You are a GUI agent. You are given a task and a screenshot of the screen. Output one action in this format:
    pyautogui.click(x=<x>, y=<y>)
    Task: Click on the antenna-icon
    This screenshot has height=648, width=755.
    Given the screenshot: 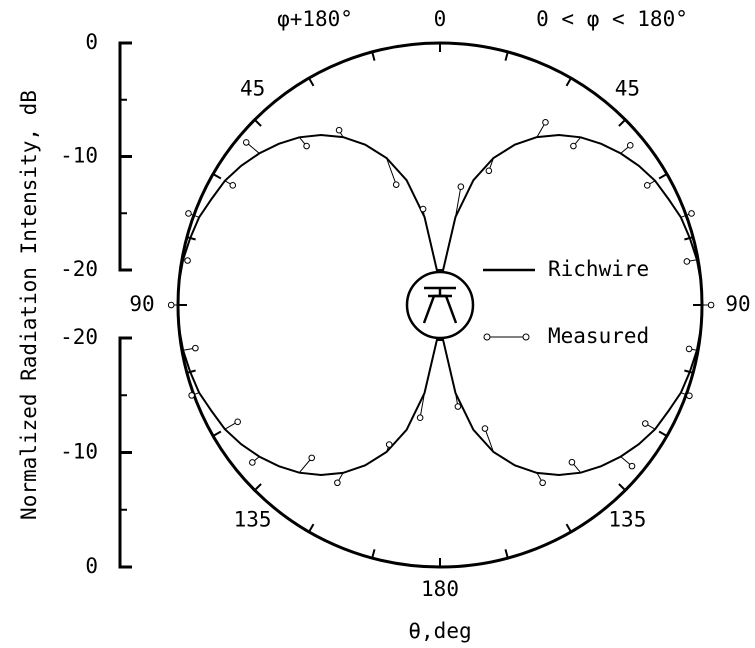 What is the action you would take?
    pyautogui.click(x=440, y=305)
    